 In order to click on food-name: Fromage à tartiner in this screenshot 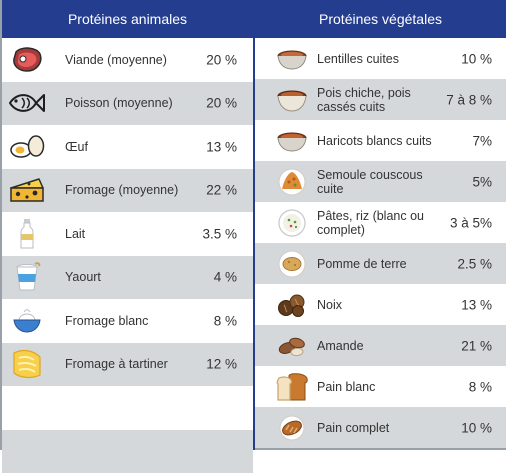, I will do `click(116, 364)`.